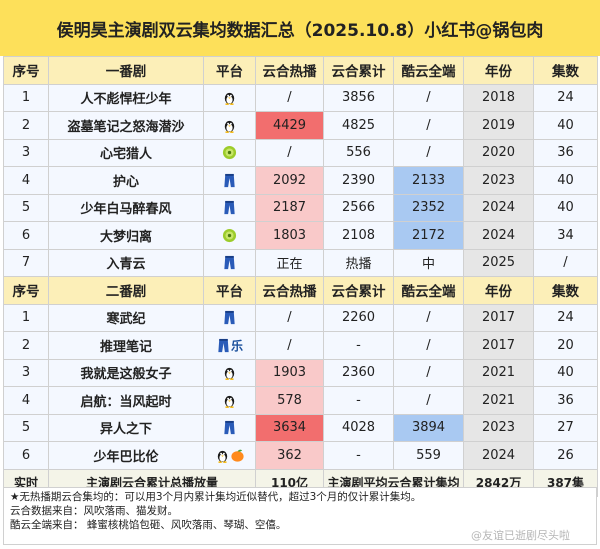 The height and width of the screenshot is (549, 600). Describe the element at coordinates (289, 290) in the screenshot. I see `column-header: 云合热播` at that location.